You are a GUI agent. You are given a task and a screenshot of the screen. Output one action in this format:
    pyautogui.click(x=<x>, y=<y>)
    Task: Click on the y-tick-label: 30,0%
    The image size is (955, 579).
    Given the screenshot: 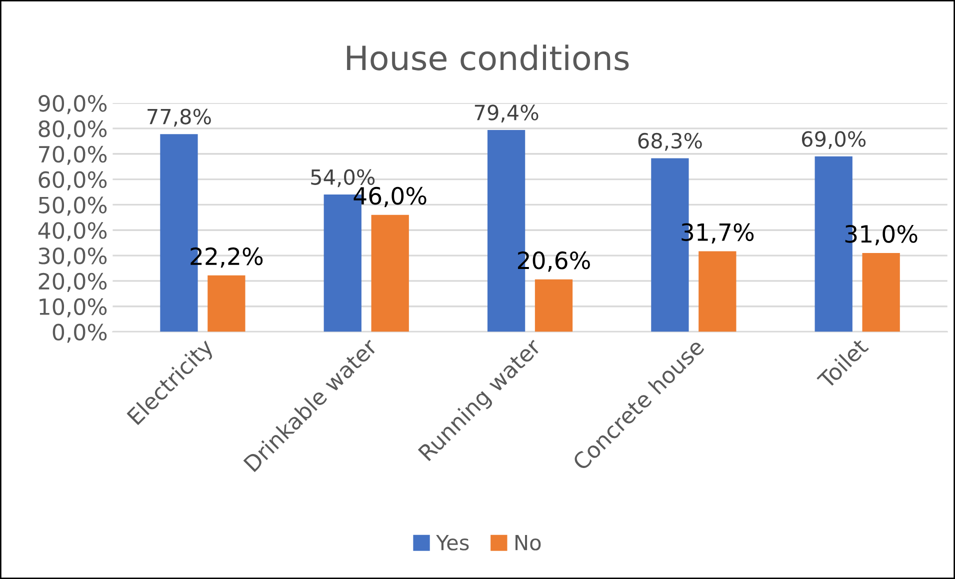 What is the action you would take?
    pyautogui.click(x=72, y=257)
    